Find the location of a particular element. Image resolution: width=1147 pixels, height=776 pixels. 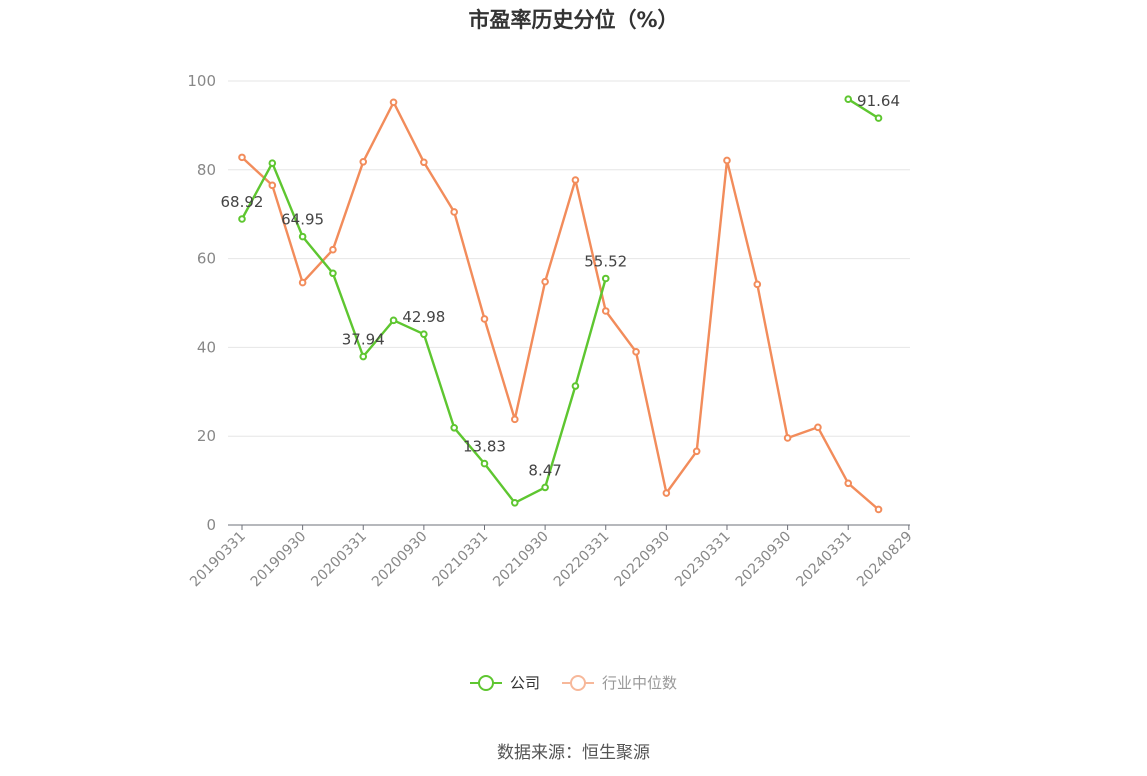

x-tick-label: 20210930 is located at coordinates (521, 560).